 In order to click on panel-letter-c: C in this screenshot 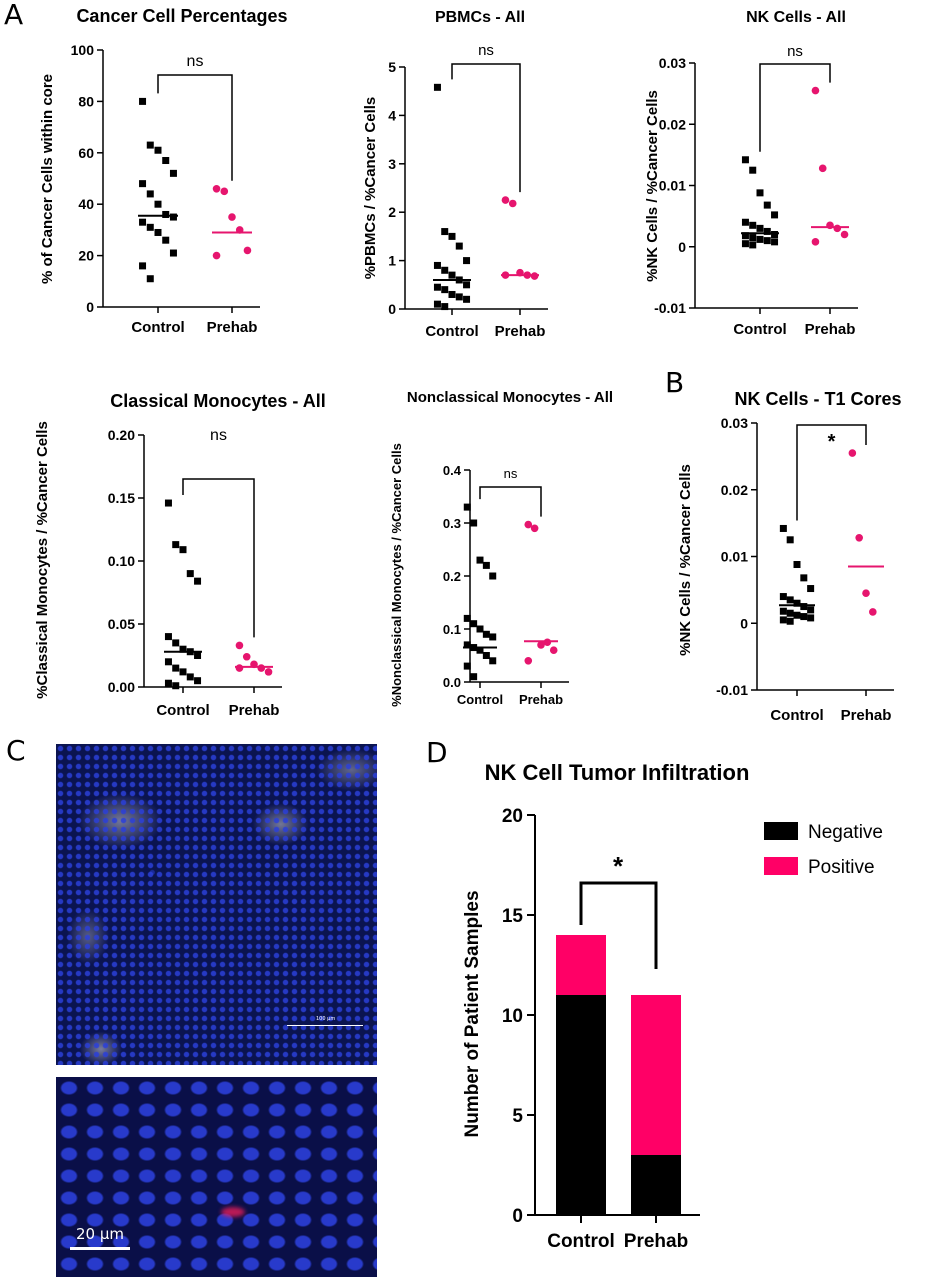, I will do `click(16, 750)`.